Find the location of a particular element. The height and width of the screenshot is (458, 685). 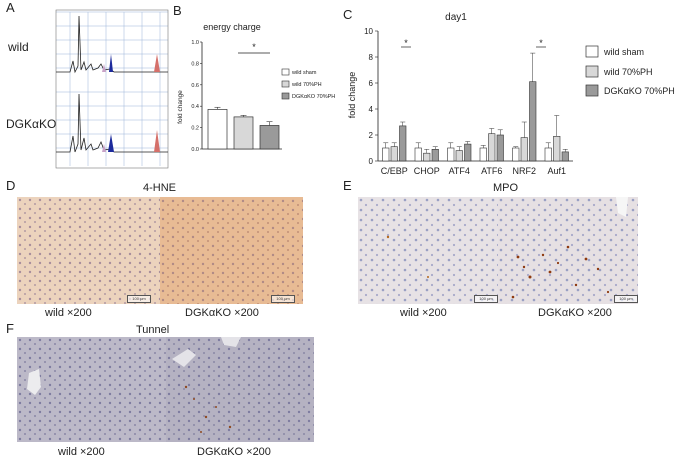

legend-b-swatch-ph is located at coordinates (285, 84).